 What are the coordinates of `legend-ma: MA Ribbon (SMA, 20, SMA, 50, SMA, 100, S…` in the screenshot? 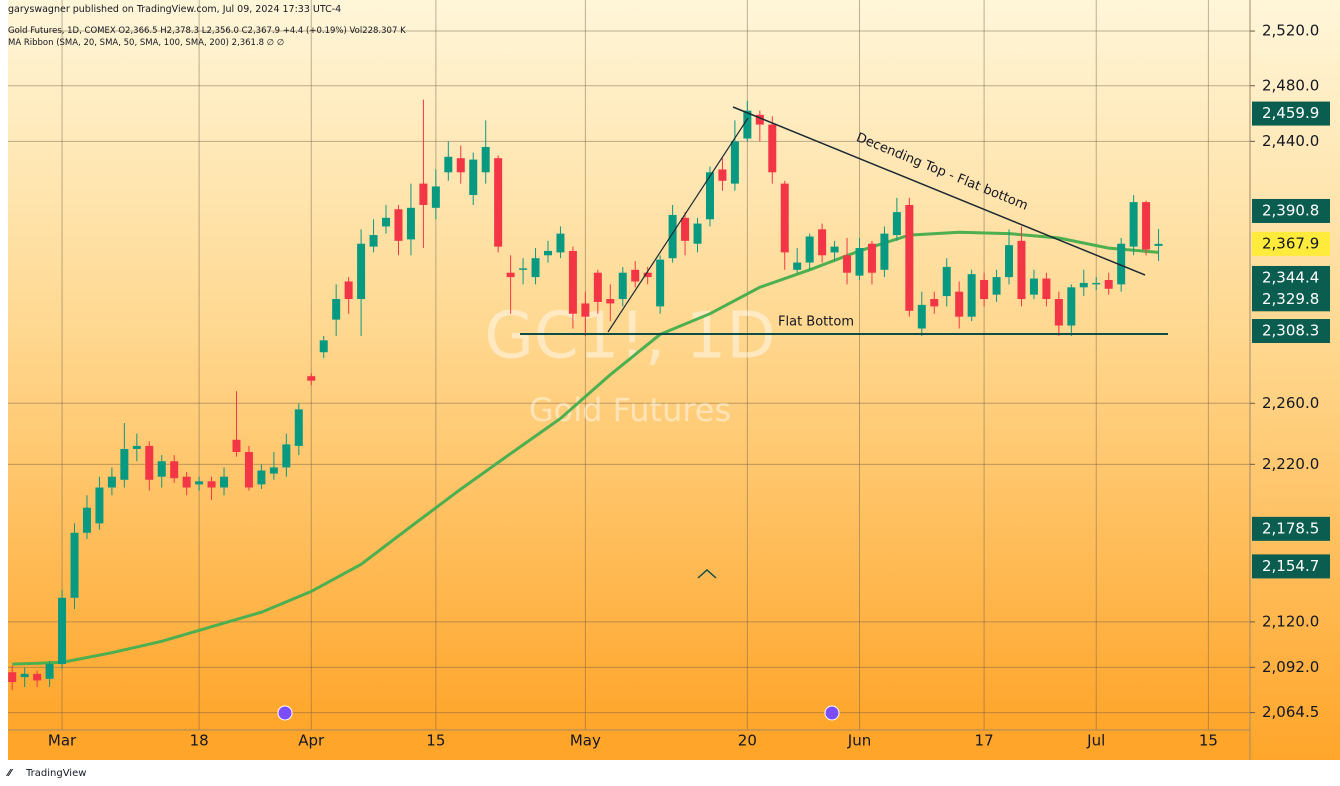 It's located at (146, 43).